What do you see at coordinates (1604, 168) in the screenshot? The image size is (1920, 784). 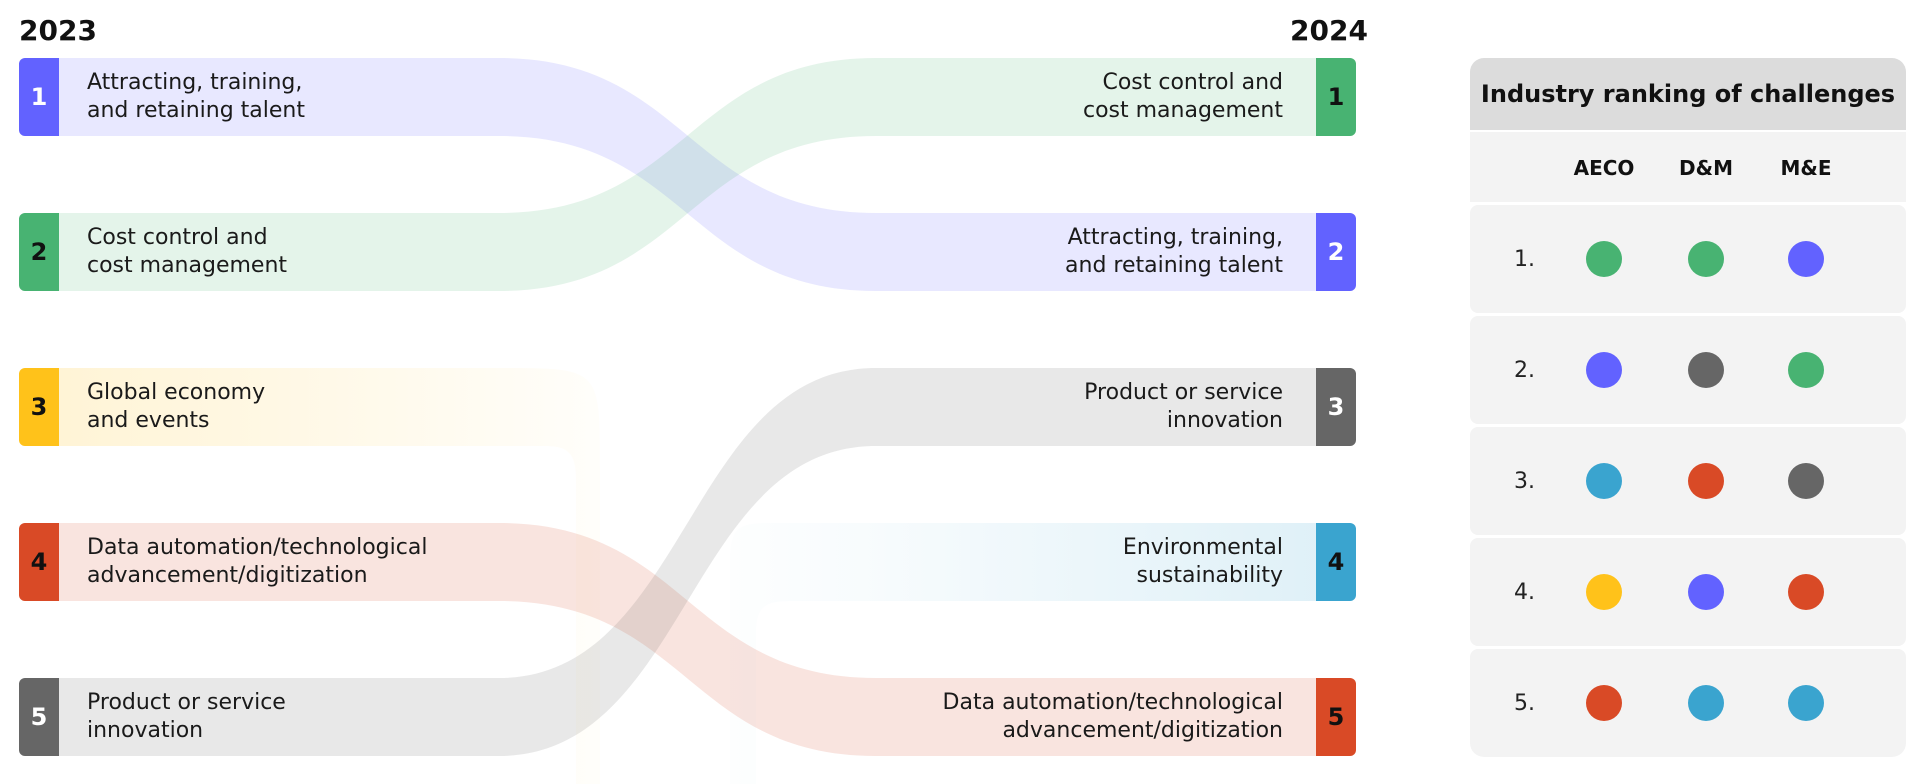 I see `column-header: AECO` at bounding box center [1604, 168].